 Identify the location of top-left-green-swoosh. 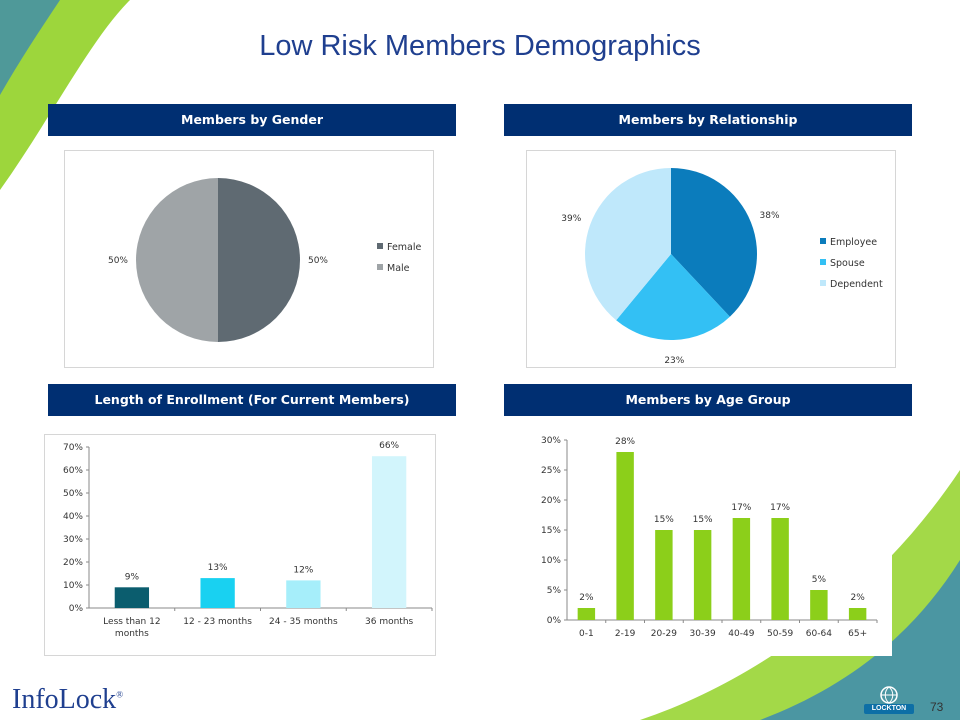
(65, 95).